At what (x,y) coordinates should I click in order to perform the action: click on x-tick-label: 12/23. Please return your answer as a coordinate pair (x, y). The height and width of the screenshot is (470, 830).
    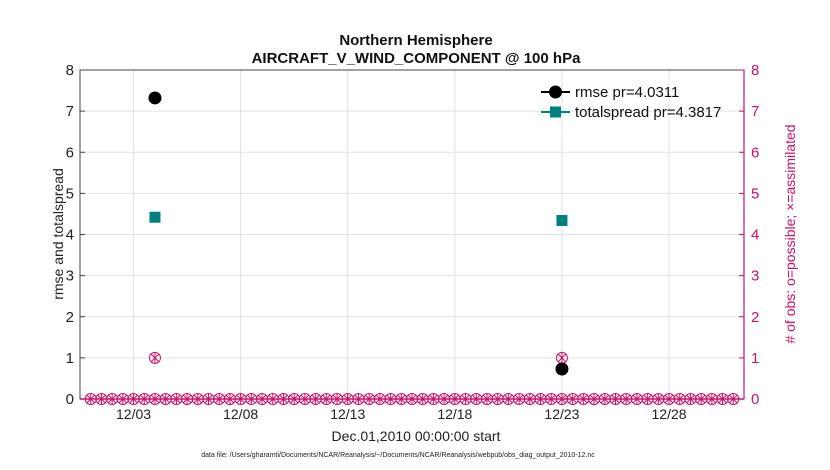
    Looking at the image, I should click on (561, 414).